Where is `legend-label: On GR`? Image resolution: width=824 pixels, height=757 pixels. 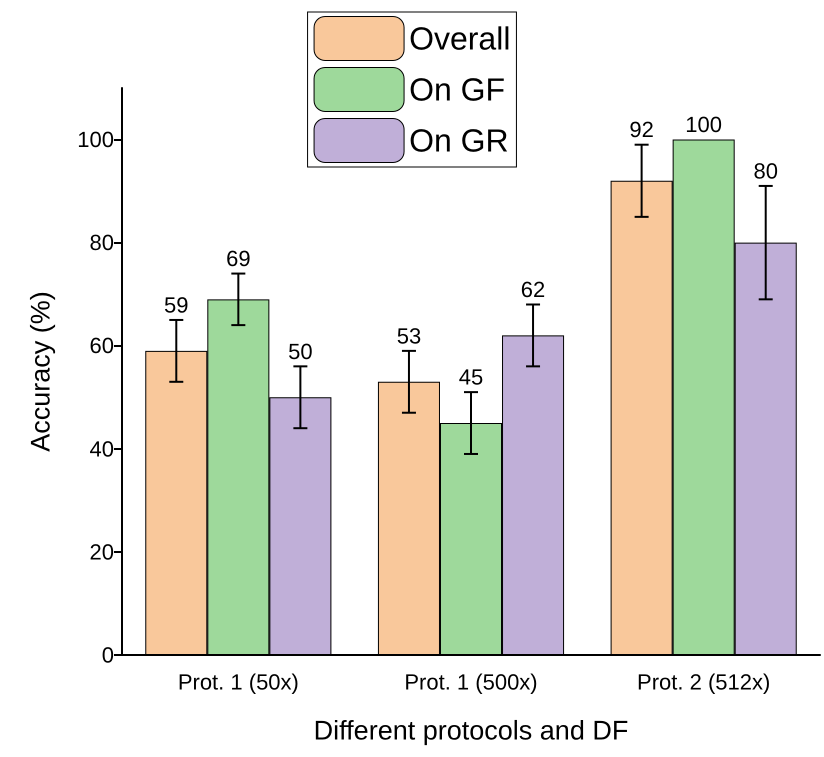 legend-label: On GR is located at coordinates (459, 140).